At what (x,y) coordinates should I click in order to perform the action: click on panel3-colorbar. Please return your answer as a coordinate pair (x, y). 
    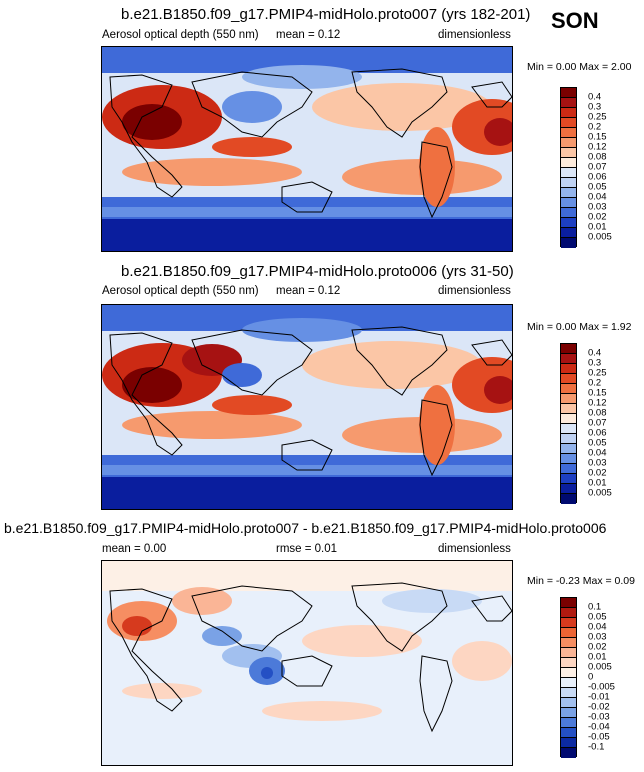
    Looking at the image, I should click on (568, 677).